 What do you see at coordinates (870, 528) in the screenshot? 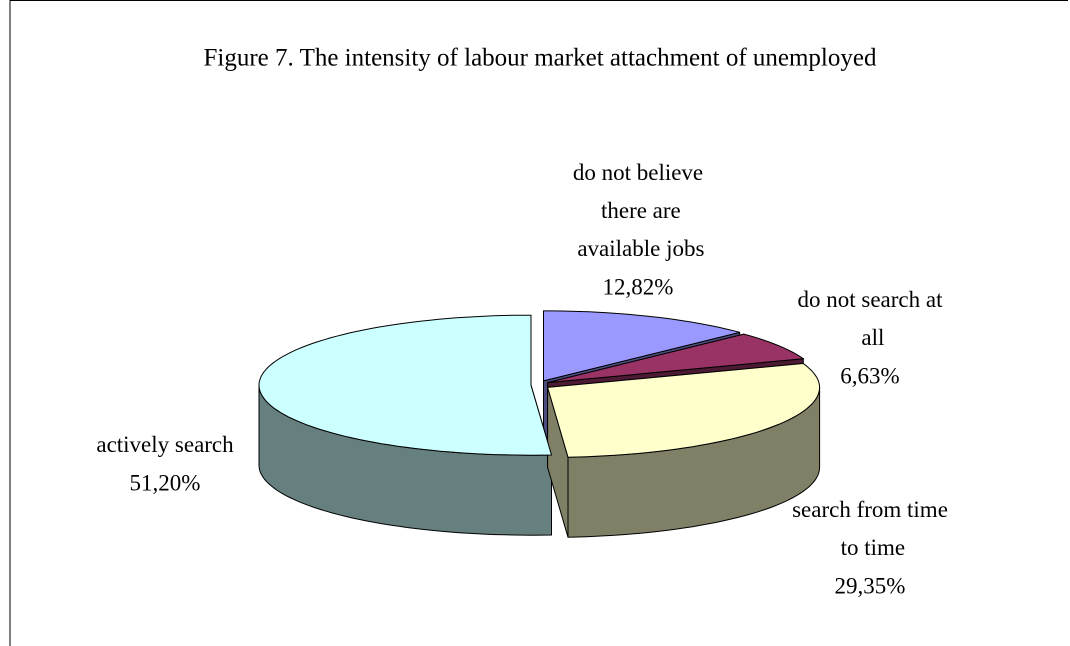
I see `slice-label: search from time to time` at bounding box center [870, 528].